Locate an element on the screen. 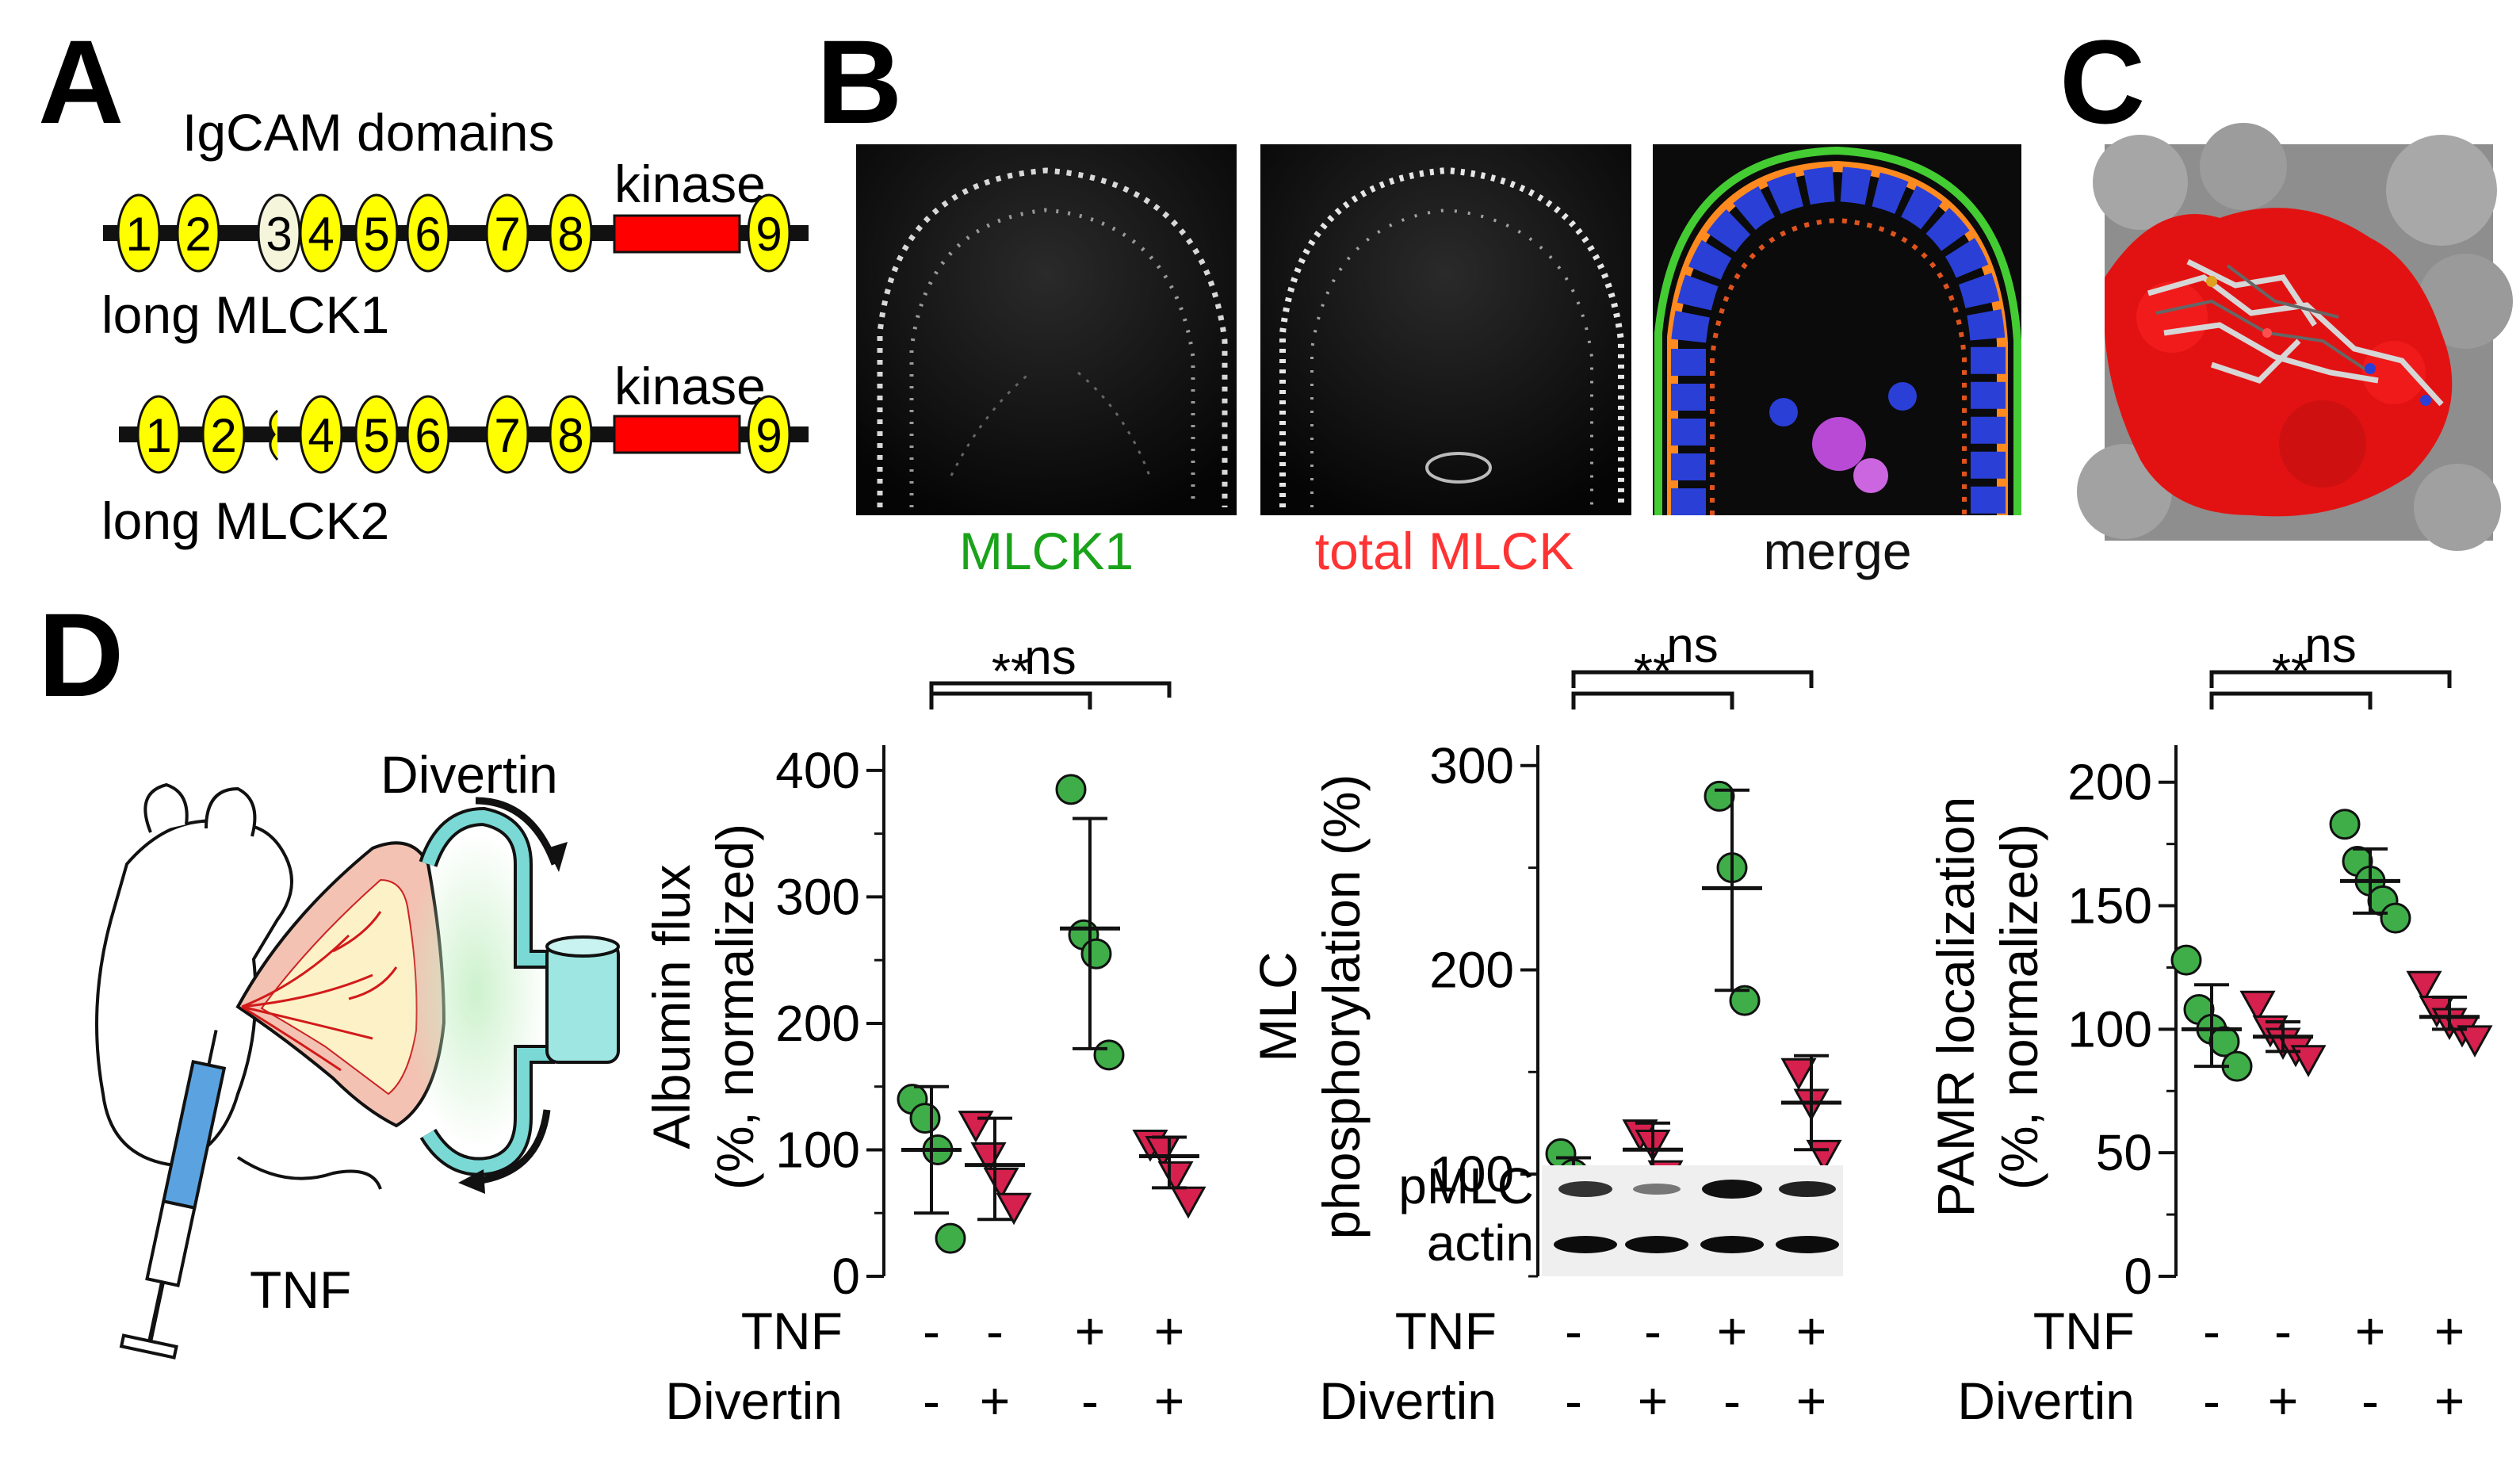 The image size is (2520, 1461). chart1-ylabel-line2: (%, normalized) is located at coordinates (735, 1007).